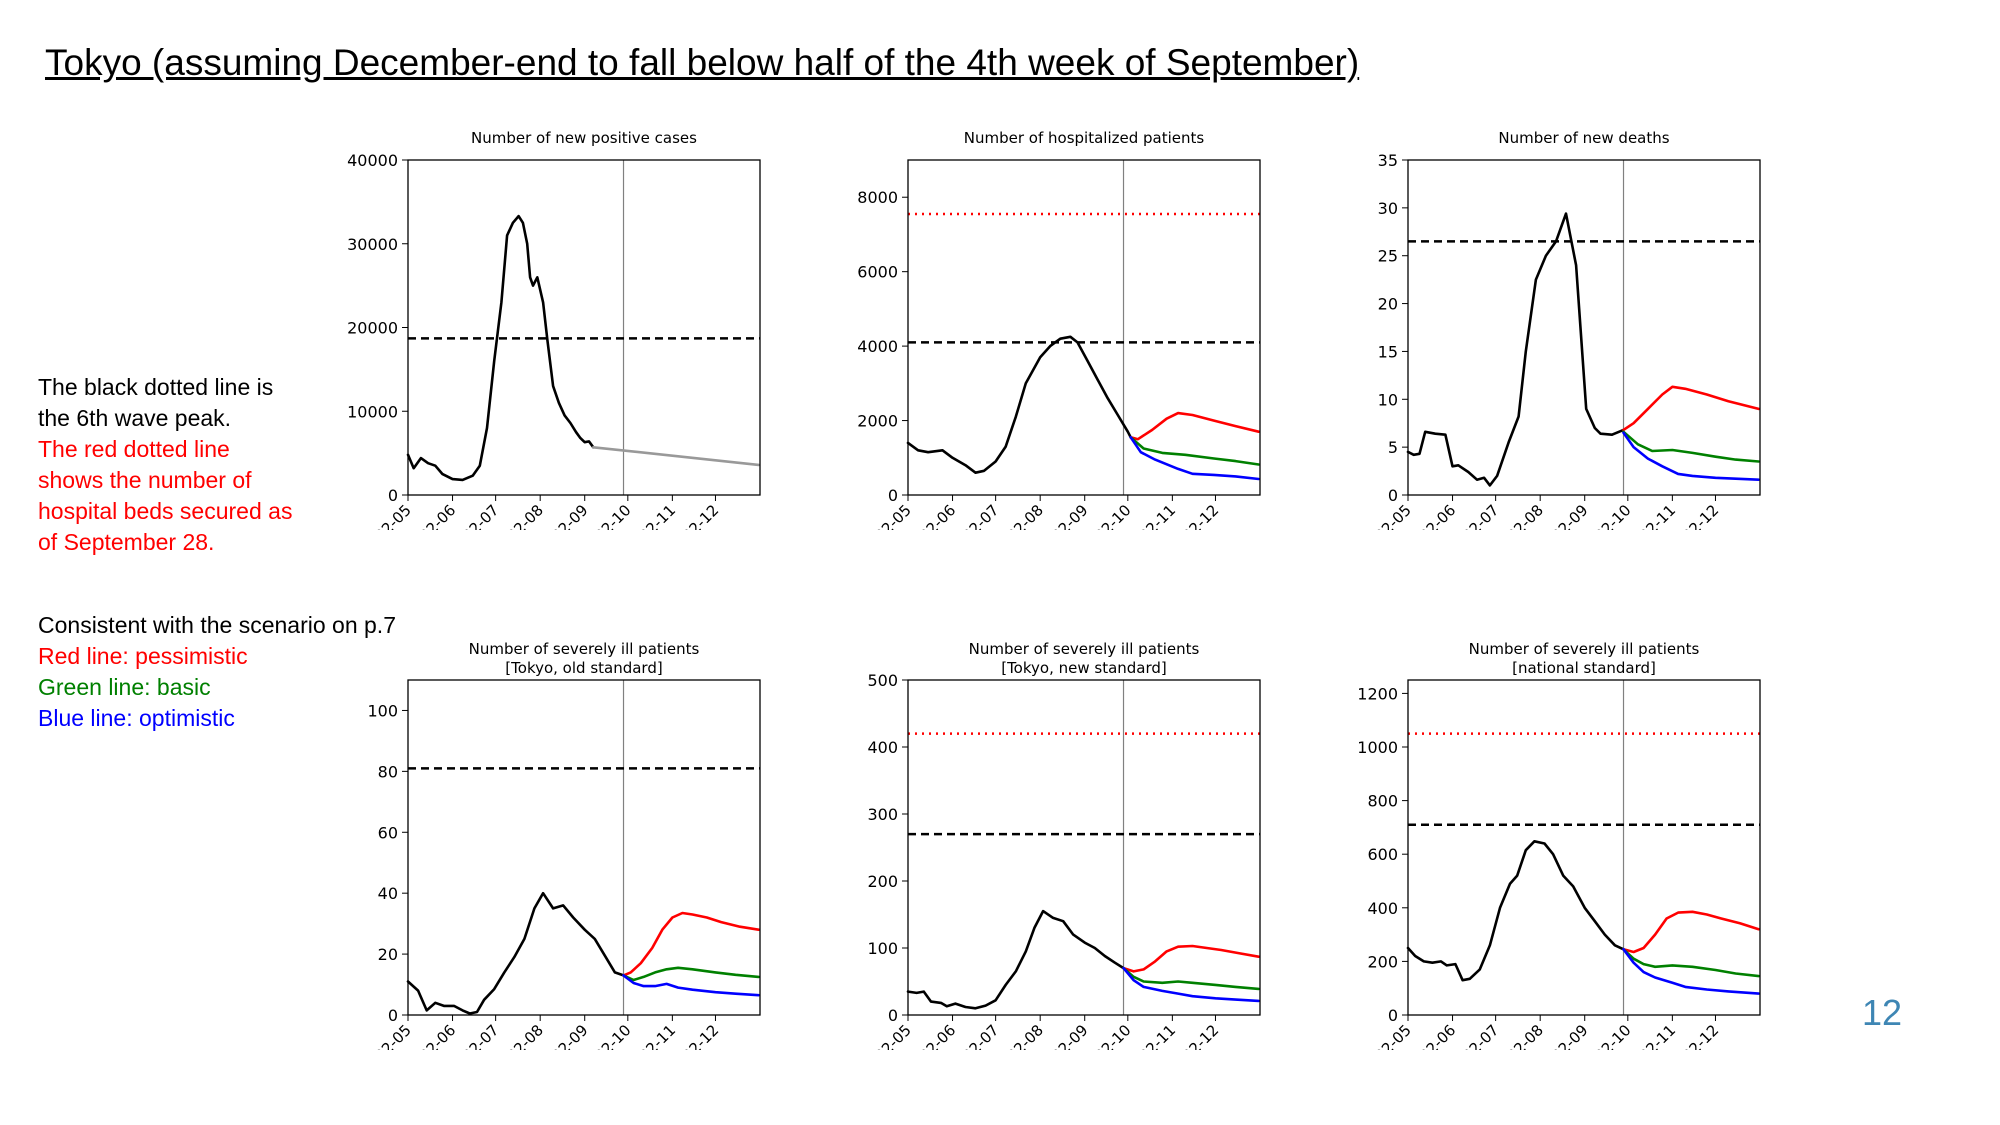 This screenshot has width=2000, height=1125. I want to click on y-tick-label: 2000, so click(877, 421).